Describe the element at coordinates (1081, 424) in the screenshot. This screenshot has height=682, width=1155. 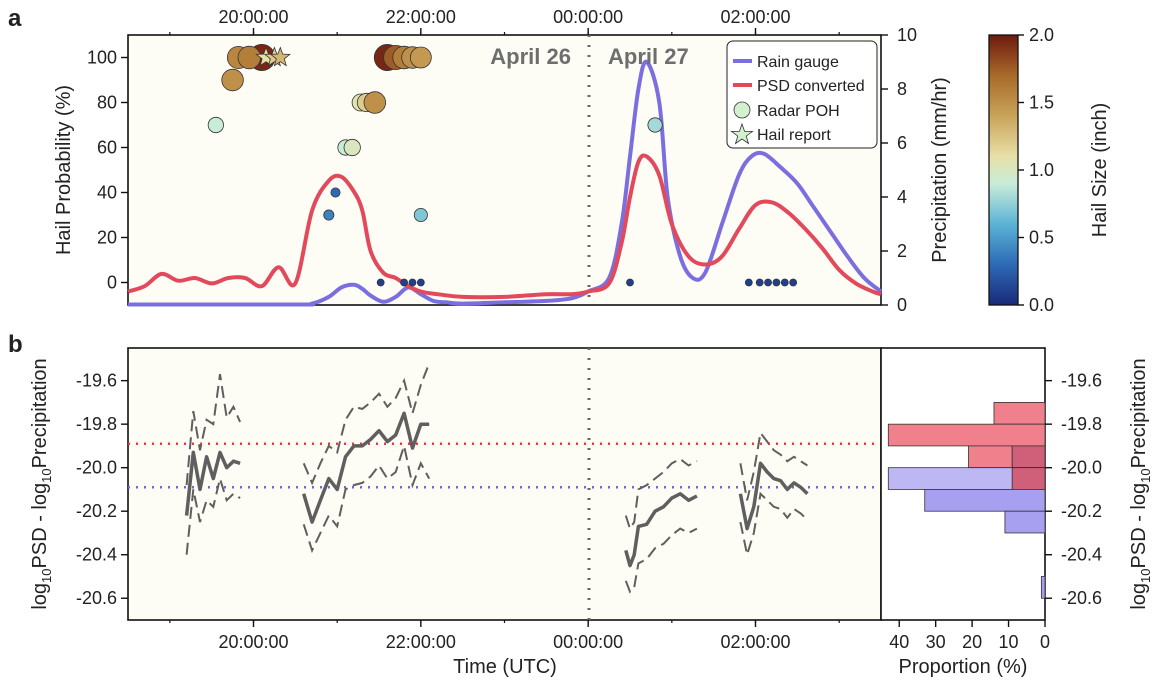
I see `tick-label: -19.8` at that location.